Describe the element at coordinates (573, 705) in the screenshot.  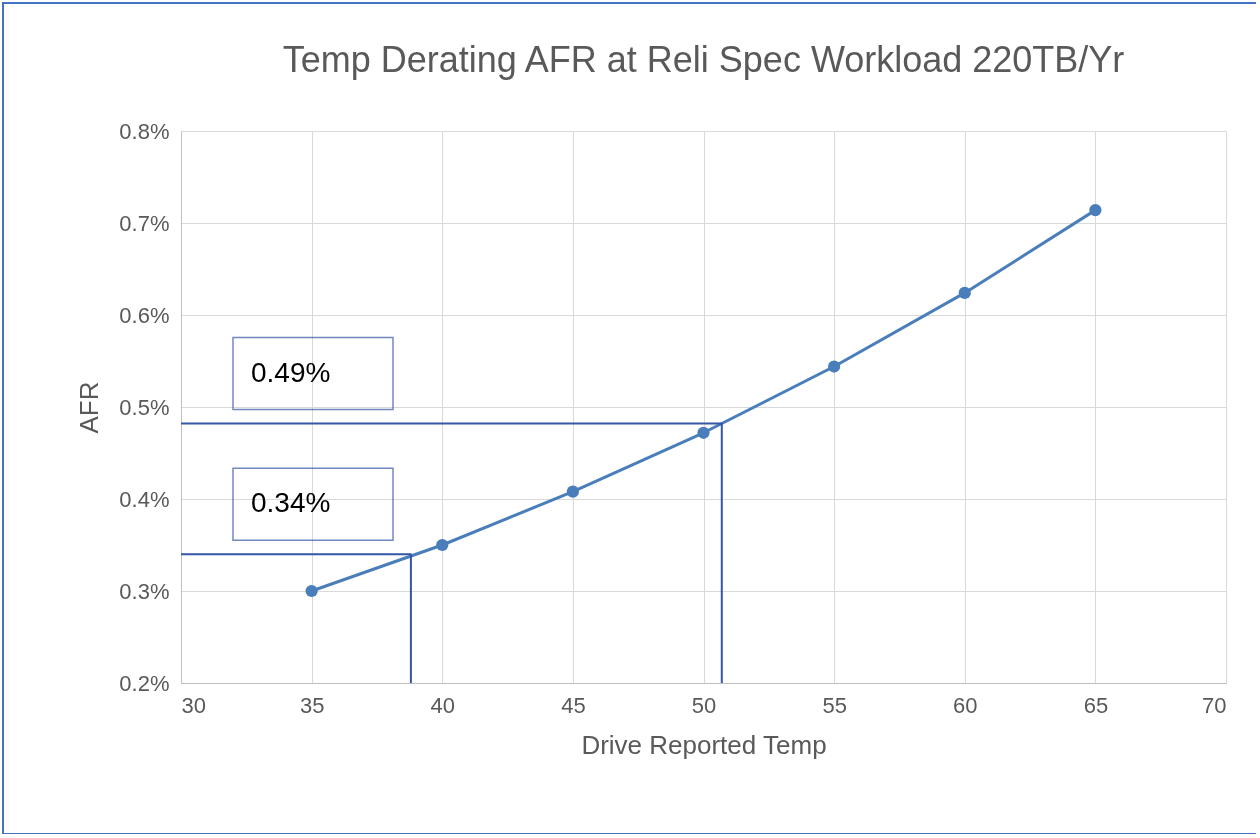
I see `x-tick-label: 45` at that location.